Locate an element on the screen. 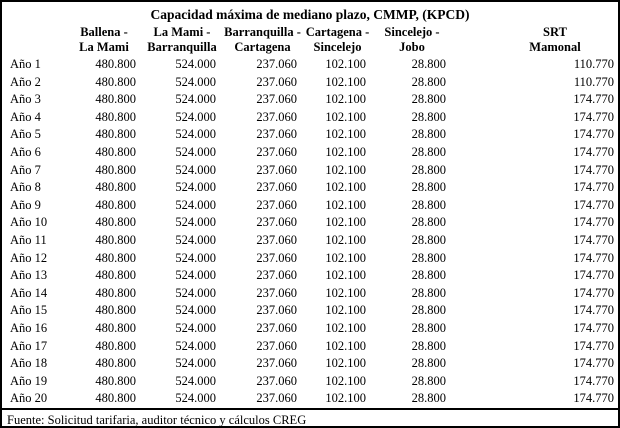  column-header-line: Barranquilla - is located at coordinates (262, 32).